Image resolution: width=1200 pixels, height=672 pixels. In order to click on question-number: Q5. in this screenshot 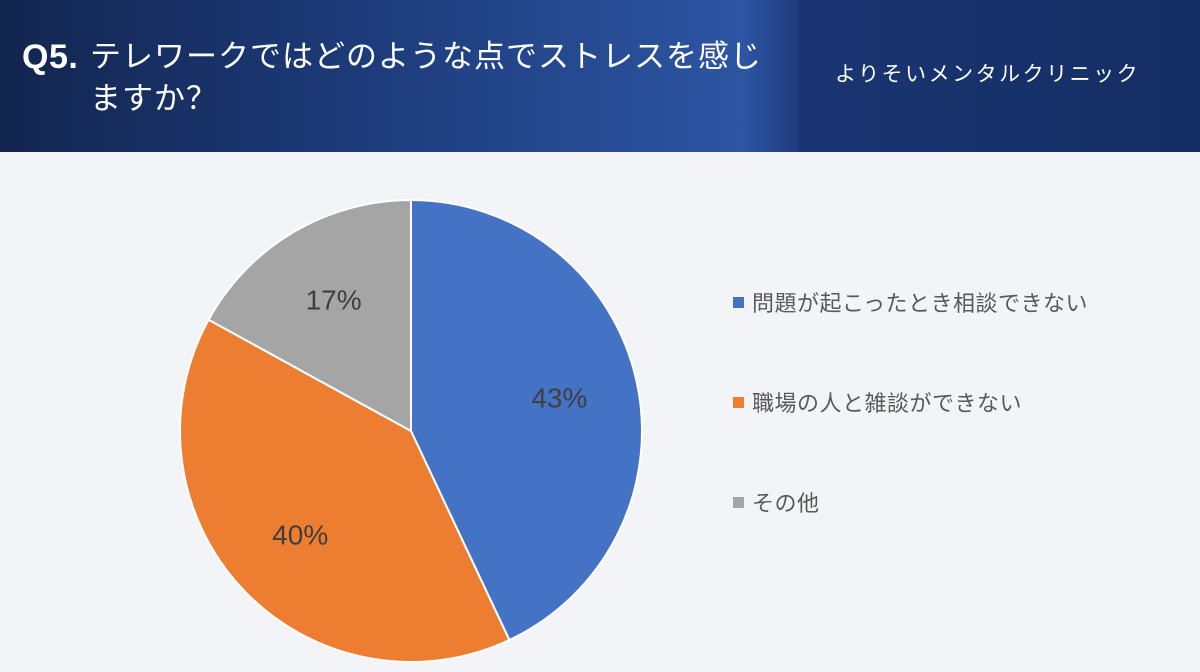, I will do `click(50, 57)`.